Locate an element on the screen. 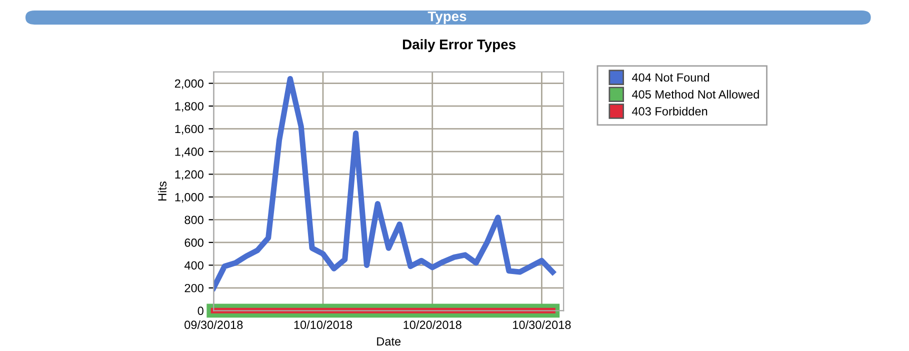  legend-label: 403 Forbidden is located at coordinates (670, 111).